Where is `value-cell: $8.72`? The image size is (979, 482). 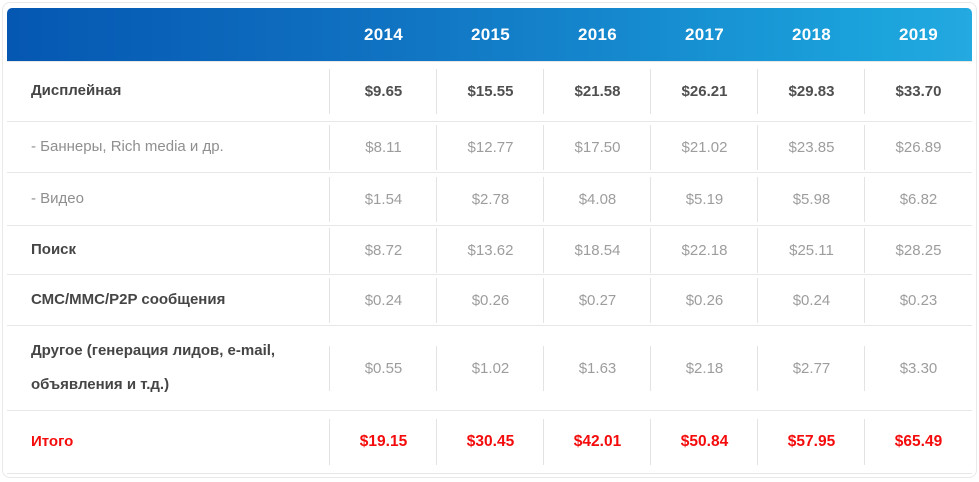
value-cell: $8.72 is located at coordinates (383, 250).